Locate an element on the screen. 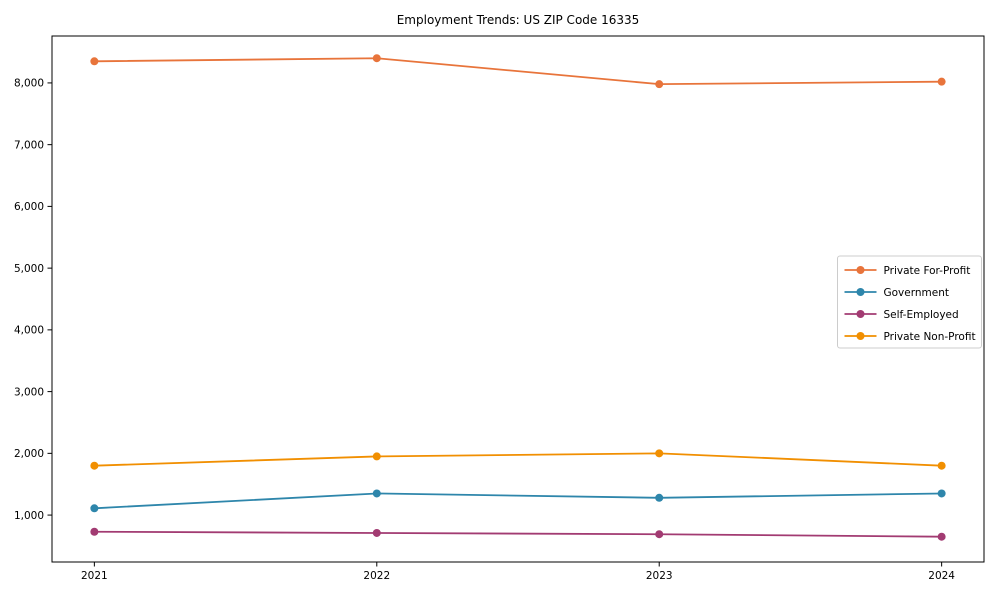  data-point-private-non-profit-2021 is located at coordinates (94, 465).